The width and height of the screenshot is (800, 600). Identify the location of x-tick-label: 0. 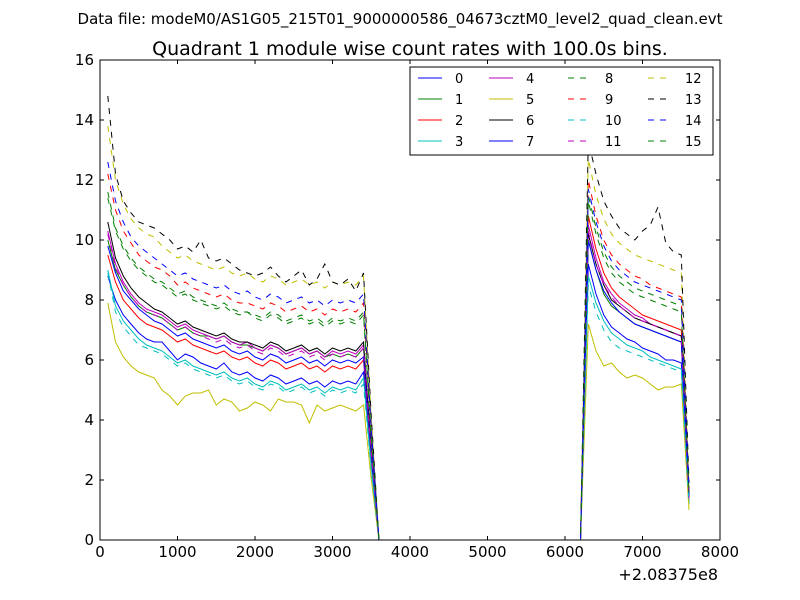
(100, 552).